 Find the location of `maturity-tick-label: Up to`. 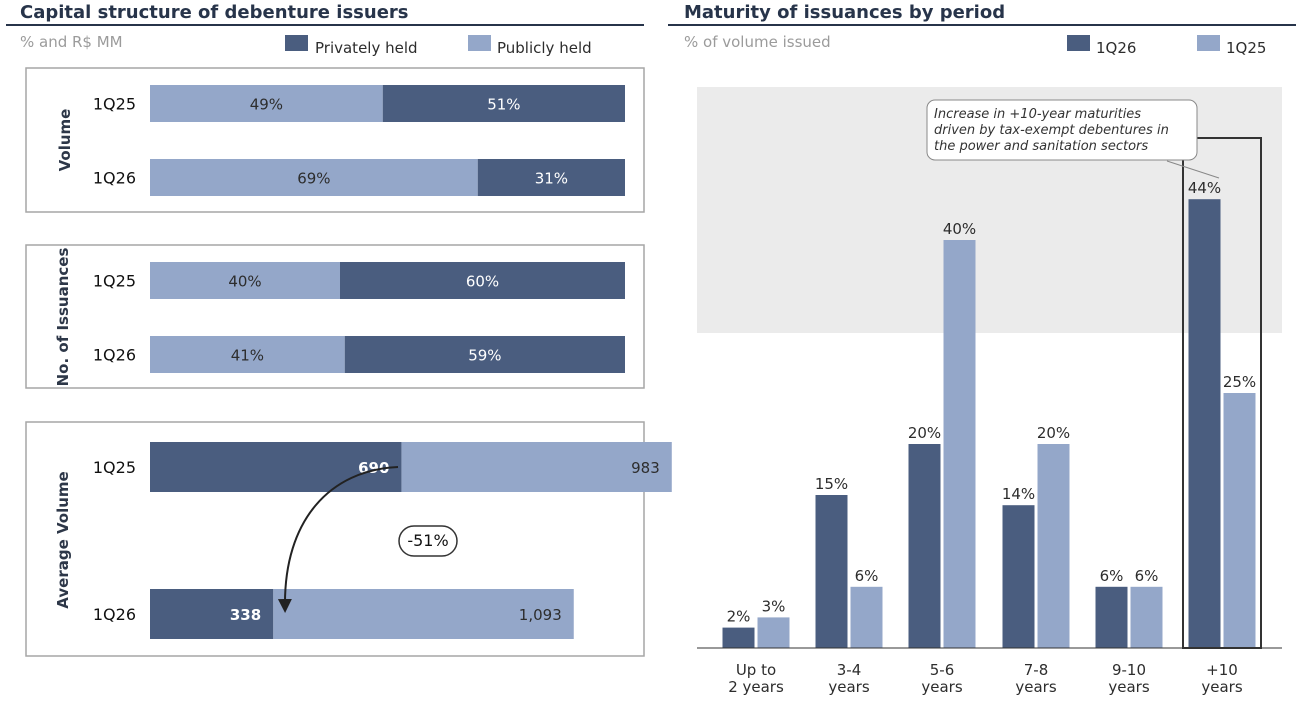

maturity-tick-label: Up to is located at coordinates (756, 670).